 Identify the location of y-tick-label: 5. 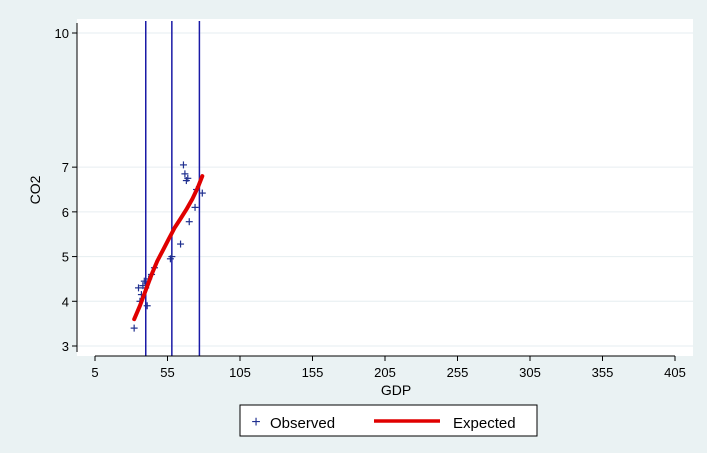
(65, 257).